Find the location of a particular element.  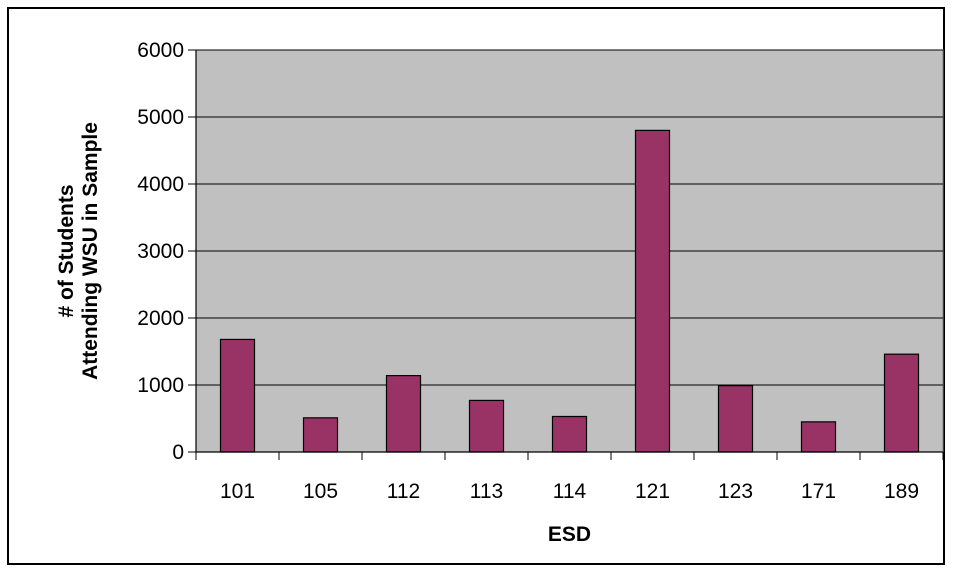

y-axis-title-line-2: Attending WSU in Sample is located at coordinates (90, 251).